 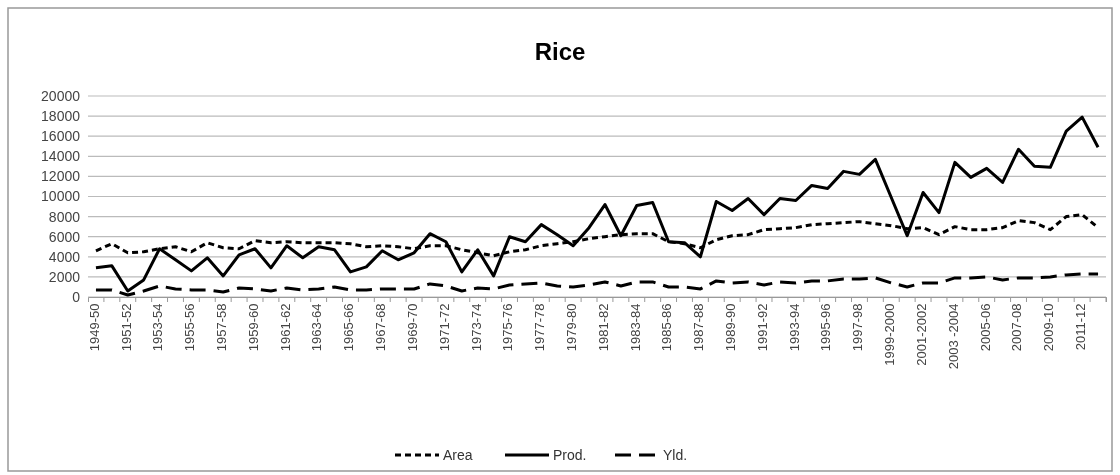 What do you see at coordinates (508, 327) in the screenshot?
I see `x-tick-label: 1975-76` at bounding box center [508, 327].